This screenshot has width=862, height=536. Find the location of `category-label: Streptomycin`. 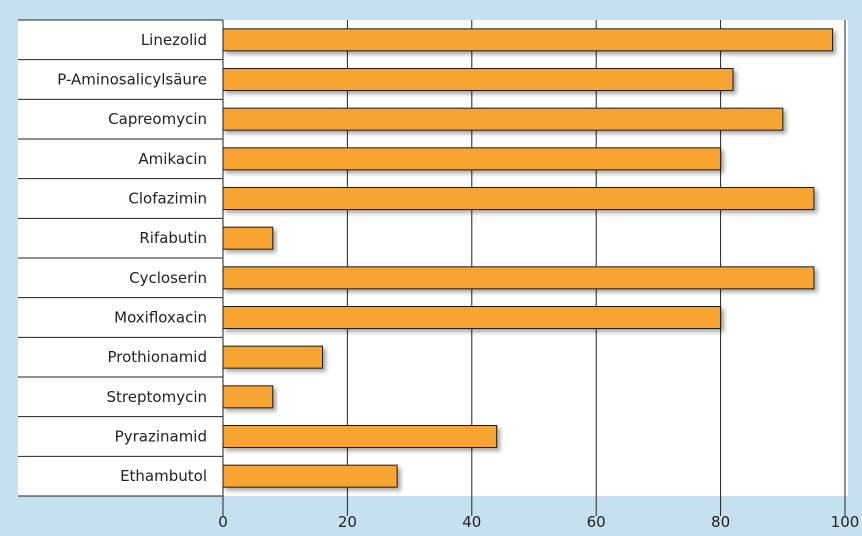

category-label: Streptomycin is located at coordinates (157, 397).